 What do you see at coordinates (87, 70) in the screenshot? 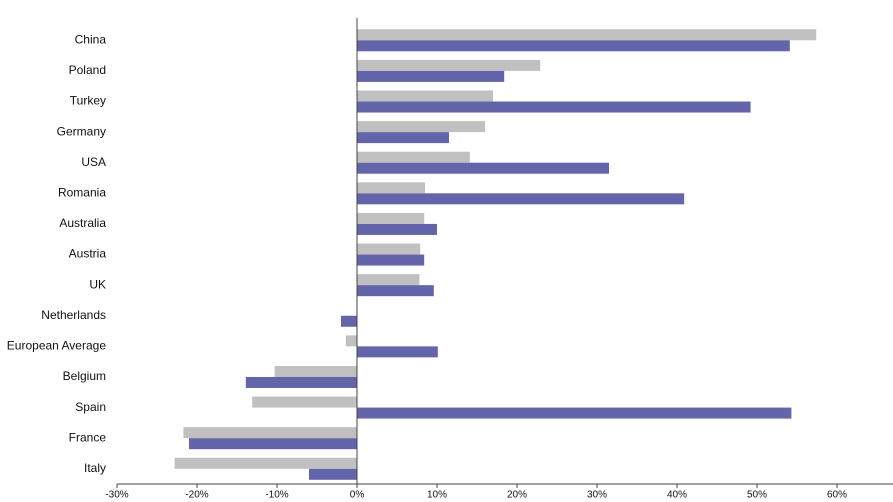
I see `y-tick-label: Poland` at bounding box center [87, 70].